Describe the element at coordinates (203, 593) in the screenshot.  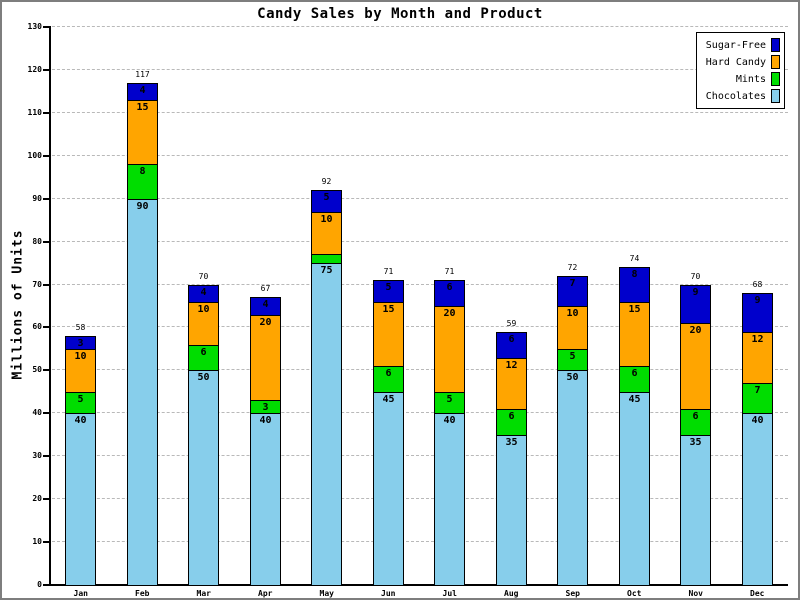
I see `x-tick-label: Mar` at that location.